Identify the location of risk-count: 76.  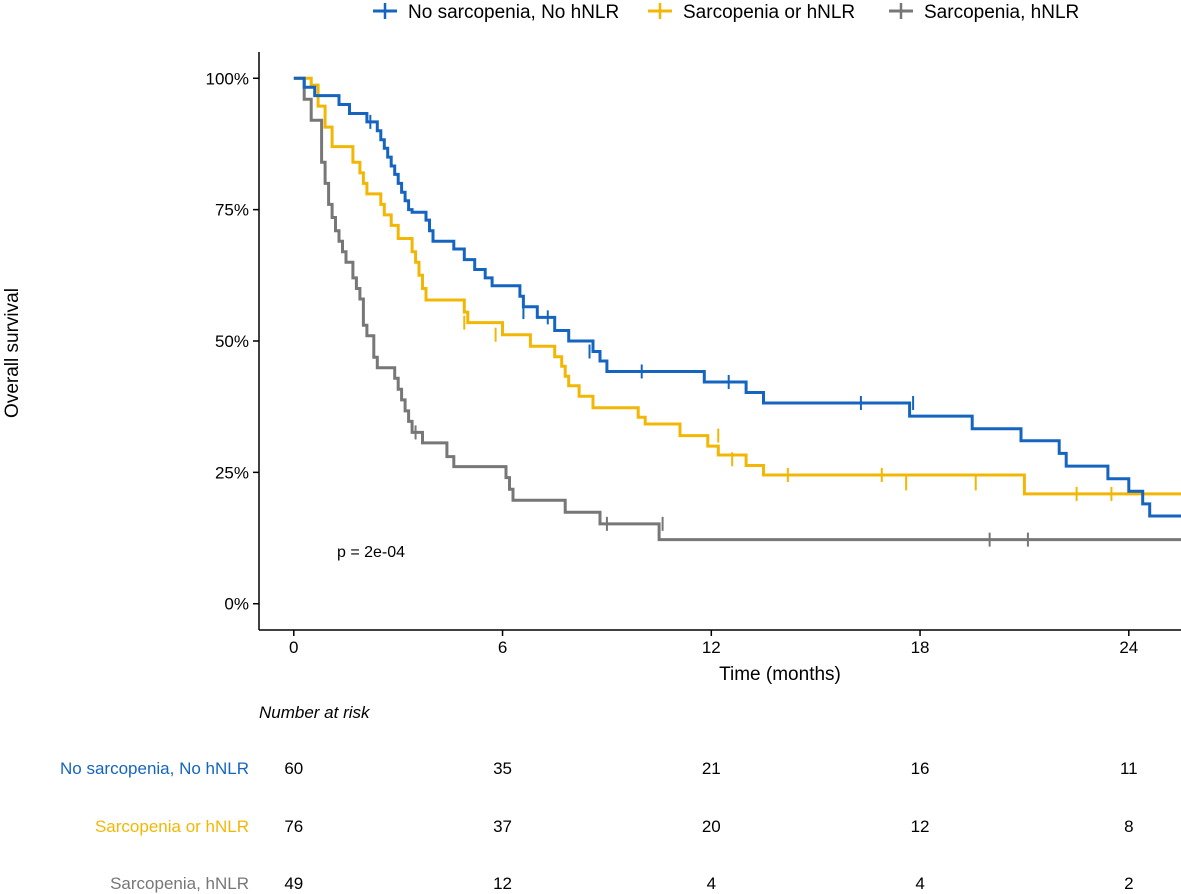
(293, 826).